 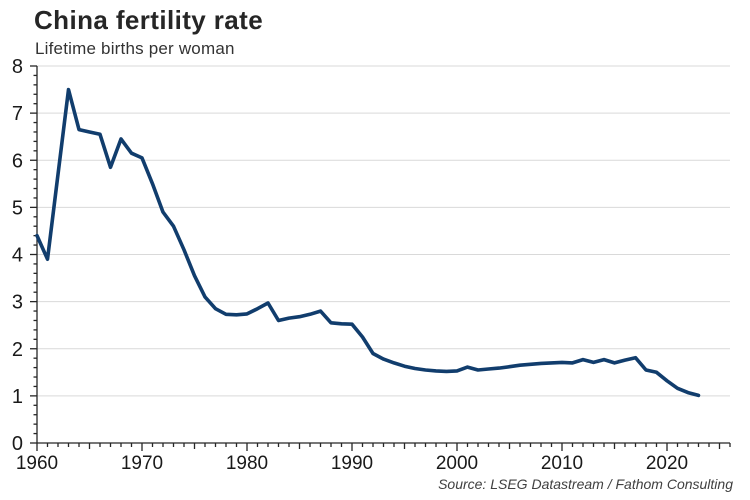 I want to click on svg-text: 1960, so click(x=37, y=463).